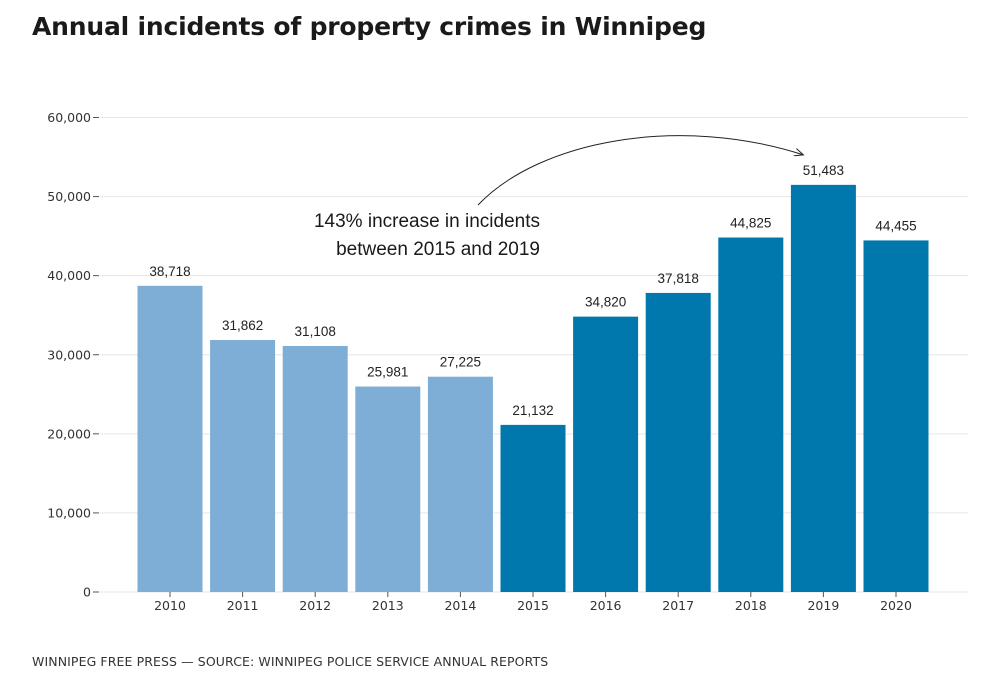 The height and width of the screenshot is (700, 1000). I want to click on bar-2017, so click(678, 442).